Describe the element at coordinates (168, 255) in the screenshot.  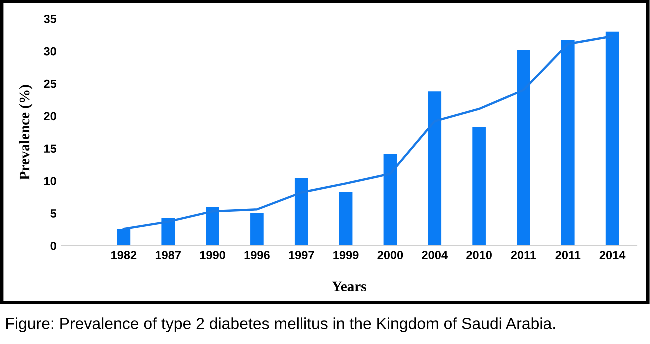
I see `x-tick-label: 1987` at that location.